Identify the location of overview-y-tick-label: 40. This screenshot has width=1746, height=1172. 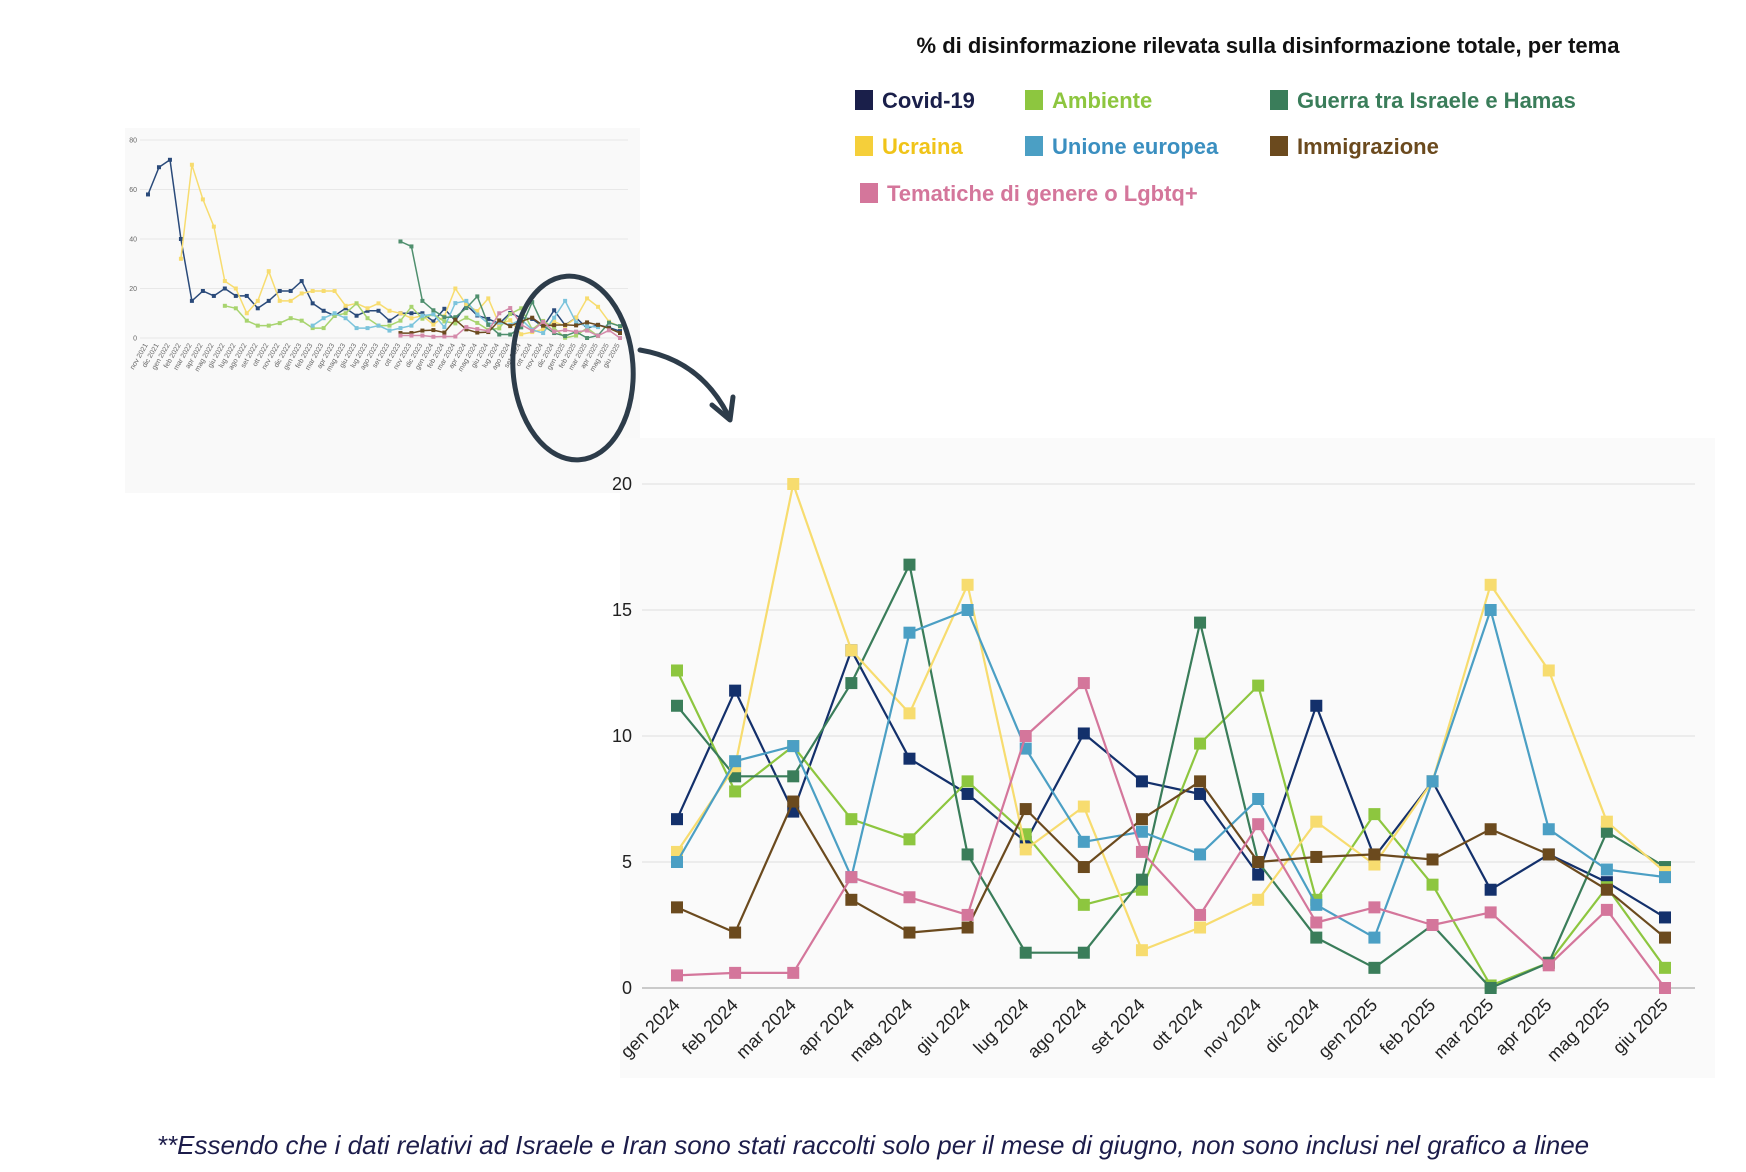
(133, 240).